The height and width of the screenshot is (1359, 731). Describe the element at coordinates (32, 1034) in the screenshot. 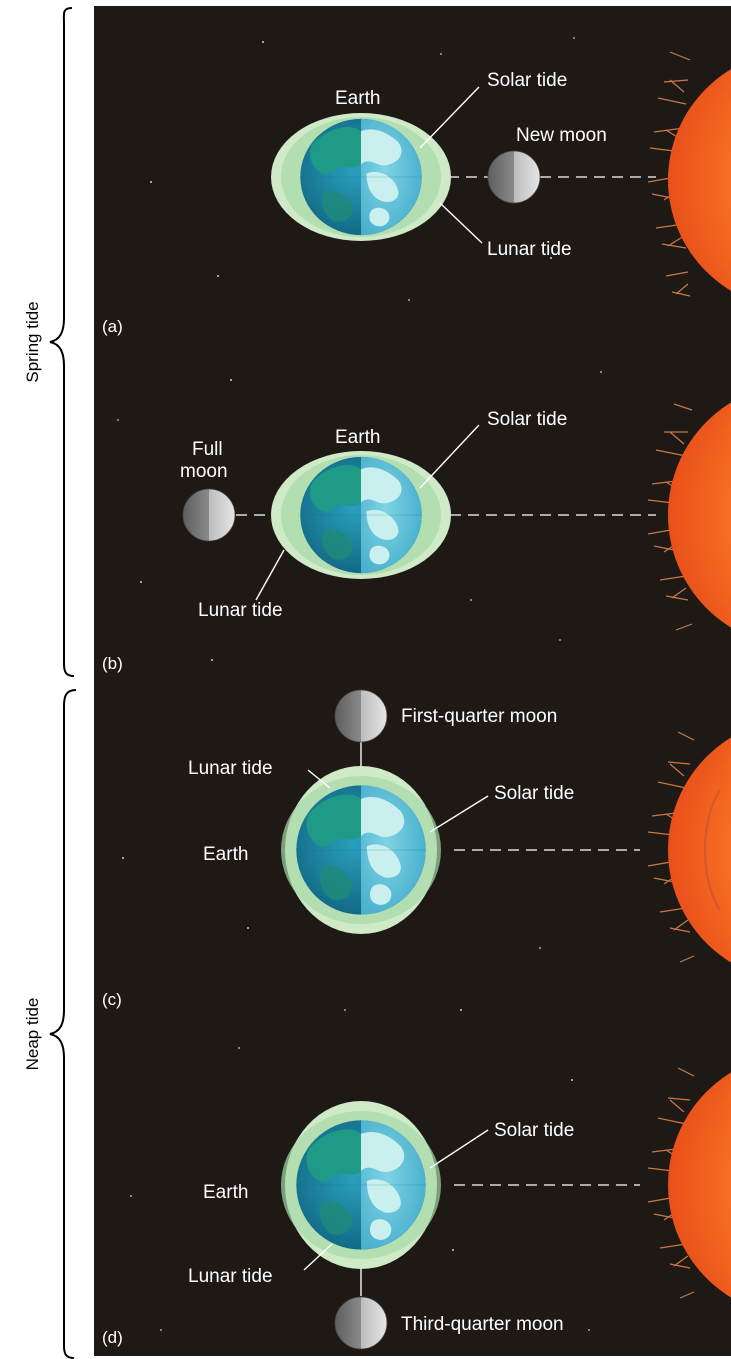

I see `neap-tide-label: Neap tide` at that location.